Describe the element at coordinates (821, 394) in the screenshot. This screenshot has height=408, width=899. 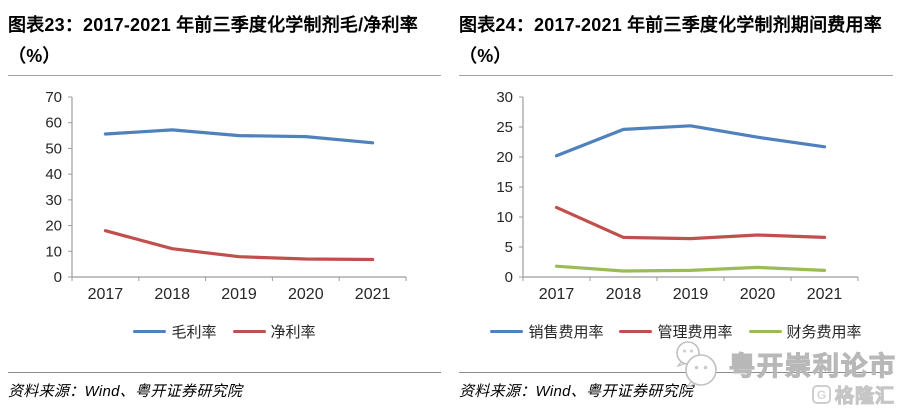
I see `gelonghui-g-icon: G` at that location.